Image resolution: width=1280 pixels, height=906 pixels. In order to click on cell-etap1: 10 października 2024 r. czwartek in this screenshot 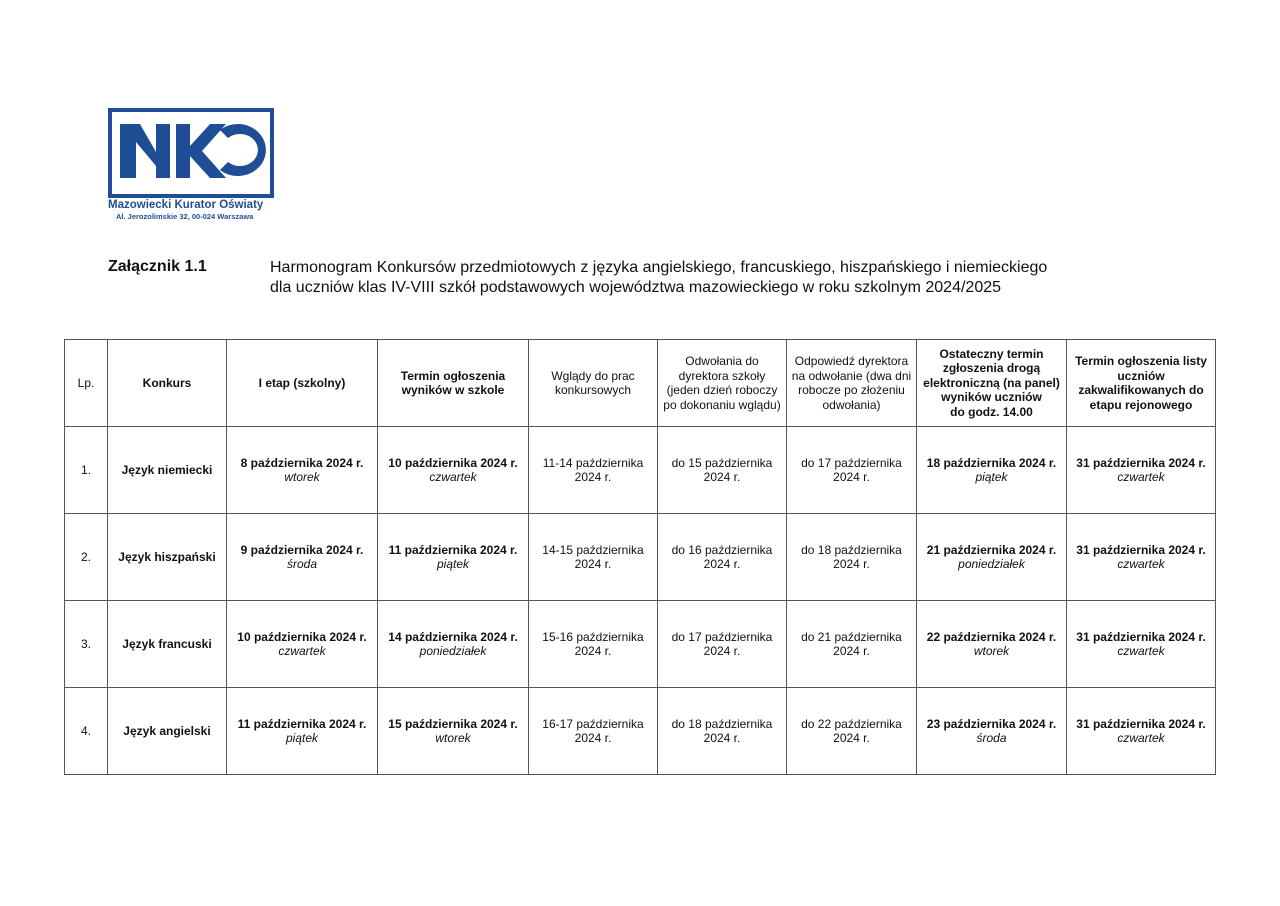, I will do `click(302, 644)`.